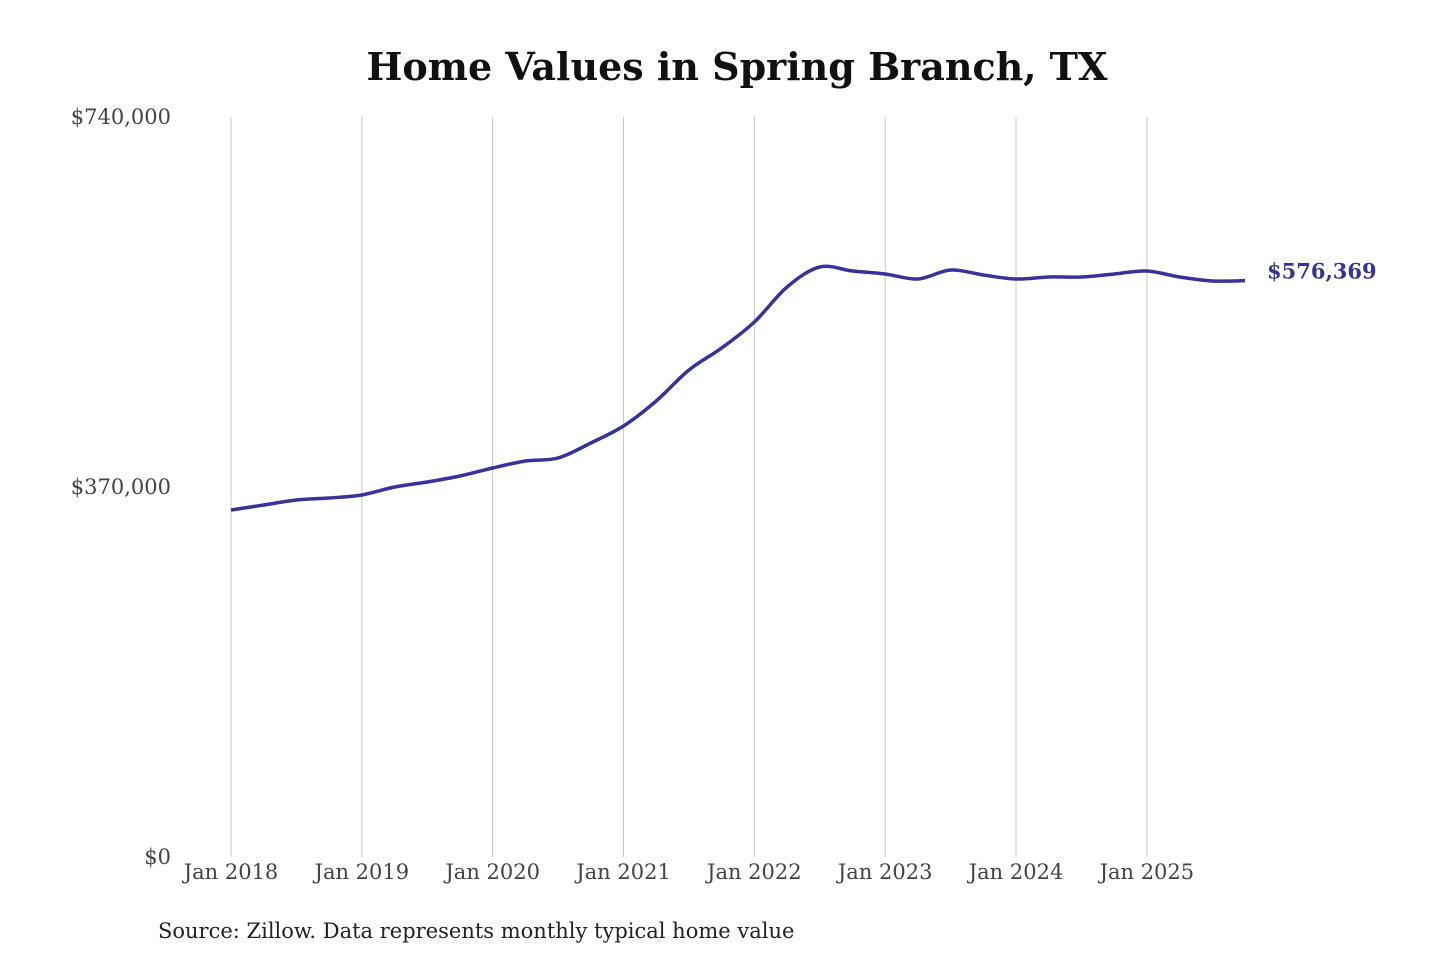 Image resolution: width=1440 pixels, height=960 pixels. Describe the element at coordinates (157, 857) in the screenshot. I see `y-tick-label: $0` at that location.